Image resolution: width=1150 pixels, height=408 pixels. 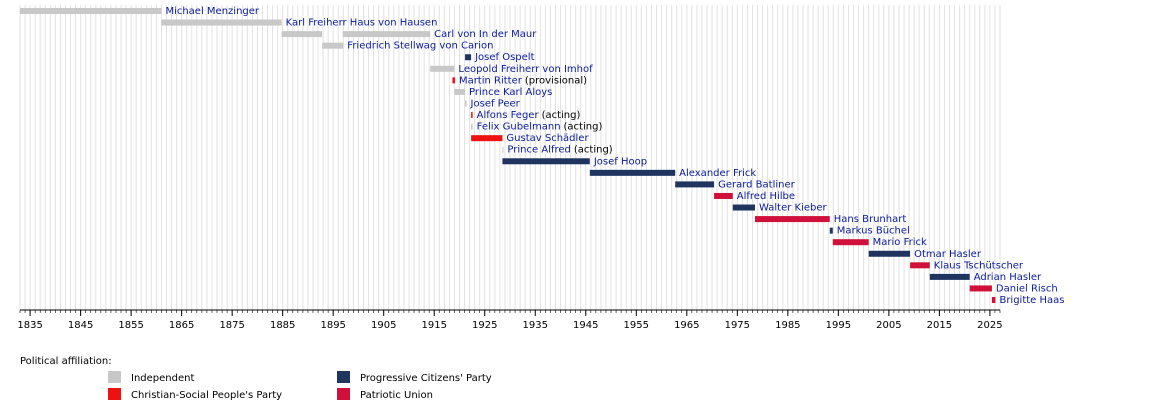 What do you see at coordinates (525, 69) in the screenshot?
I see `leader-name: Leopold Freiherr von Imhof` at bounding box center [525, 69].